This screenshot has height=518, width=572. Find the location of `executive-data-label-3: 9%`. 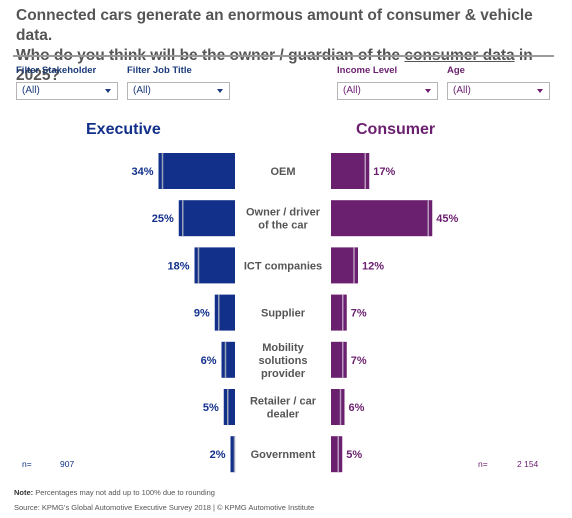

executive-data-label-3: 9% is located at coordinates (202, 314).